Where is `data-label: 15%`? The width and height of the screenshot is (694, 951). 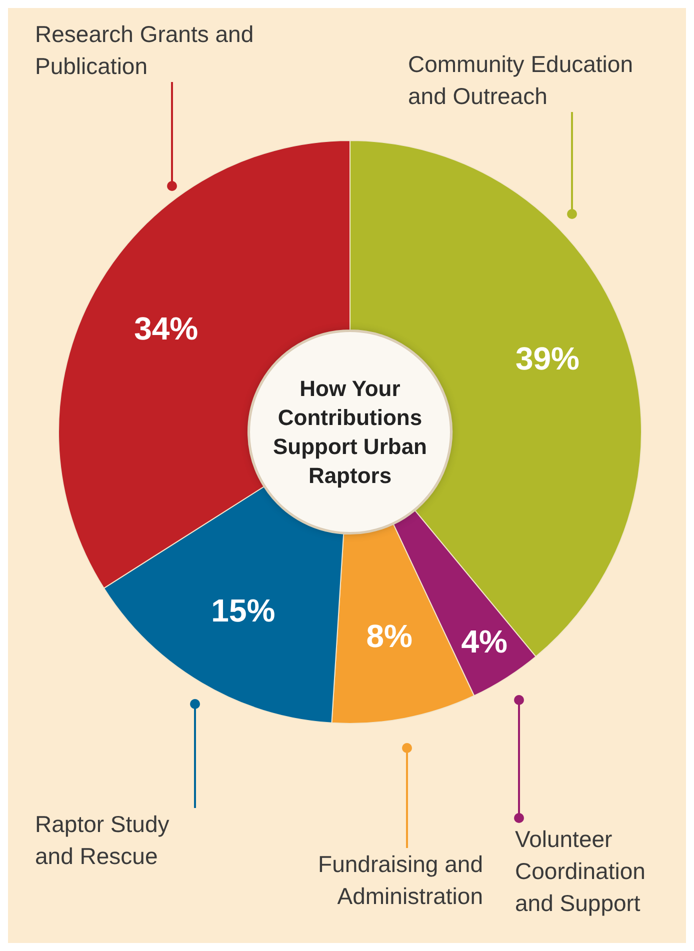
data-label: 15% is located at coordinates (243, 610).